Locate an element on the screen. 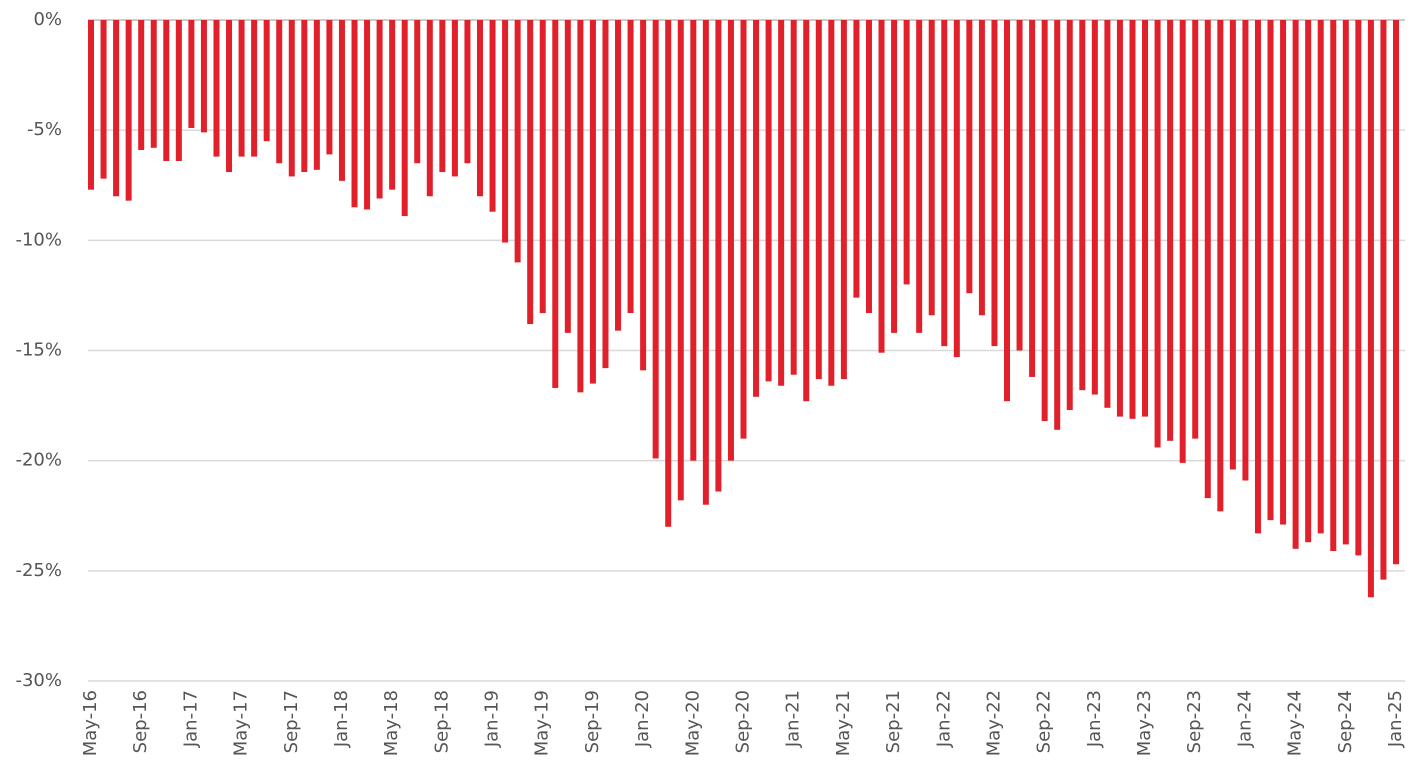 The width and height of the screenshot is (1421, 780). y-tick-label: 0% is located at coordinates (47, 19).